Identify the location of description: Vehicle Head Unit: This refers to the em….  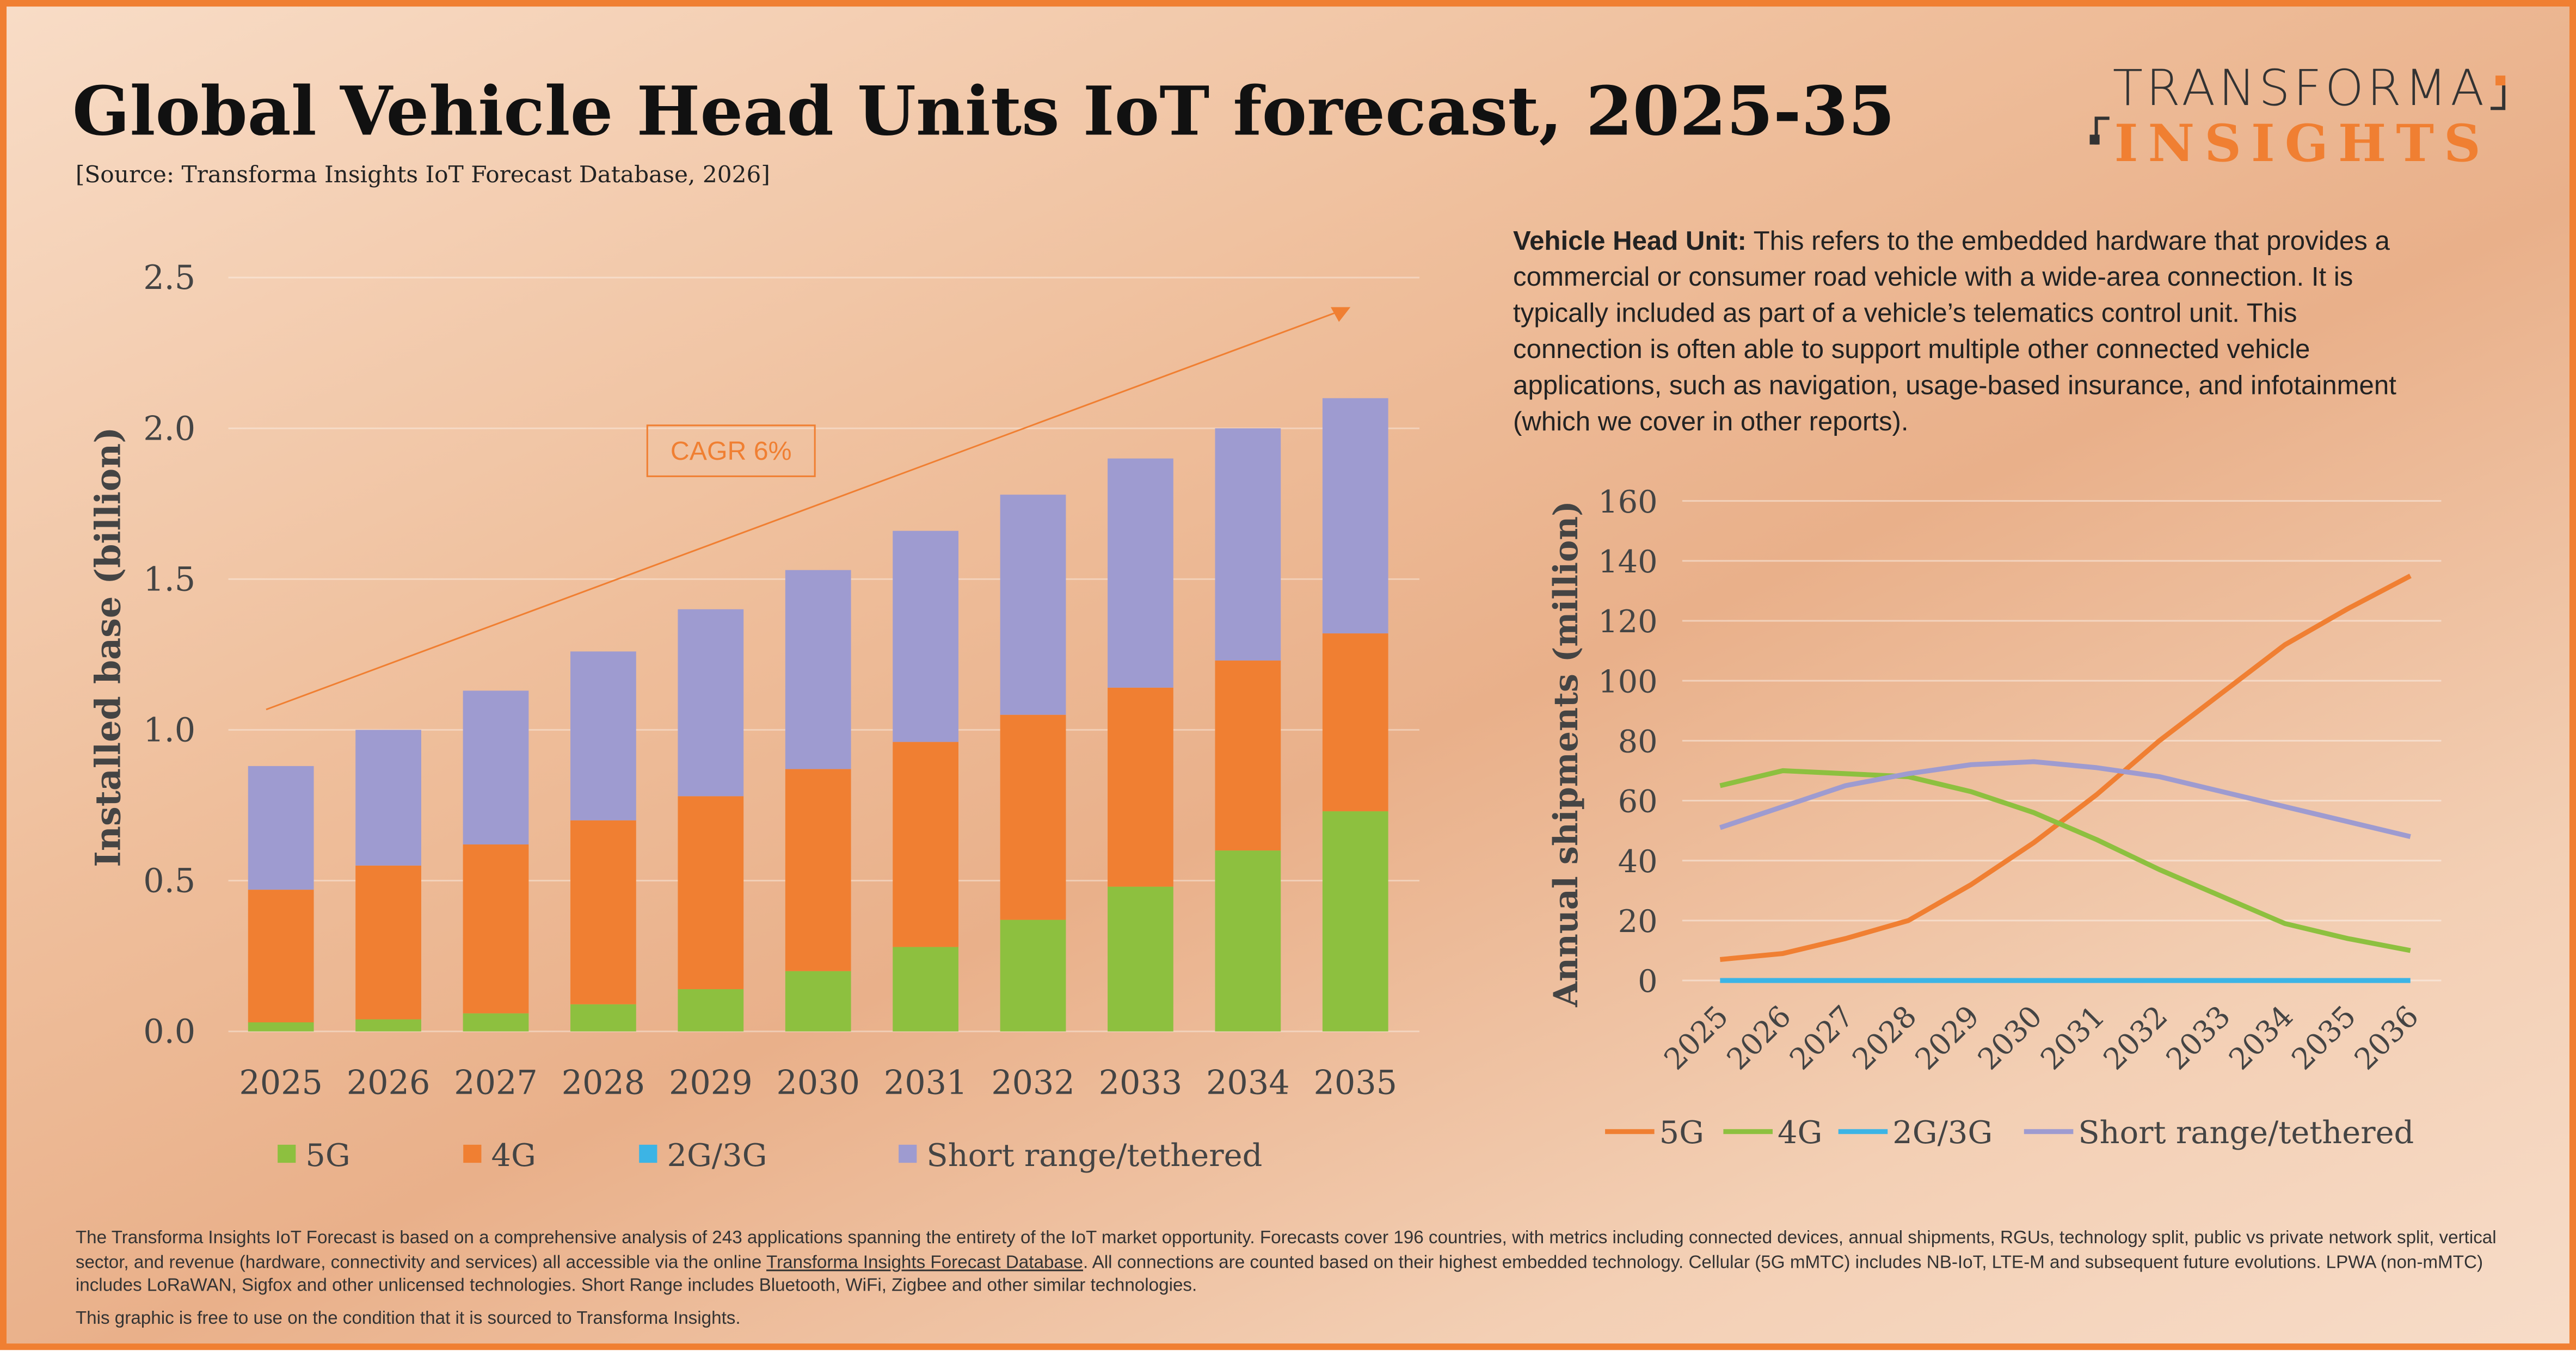
(1973, 332).